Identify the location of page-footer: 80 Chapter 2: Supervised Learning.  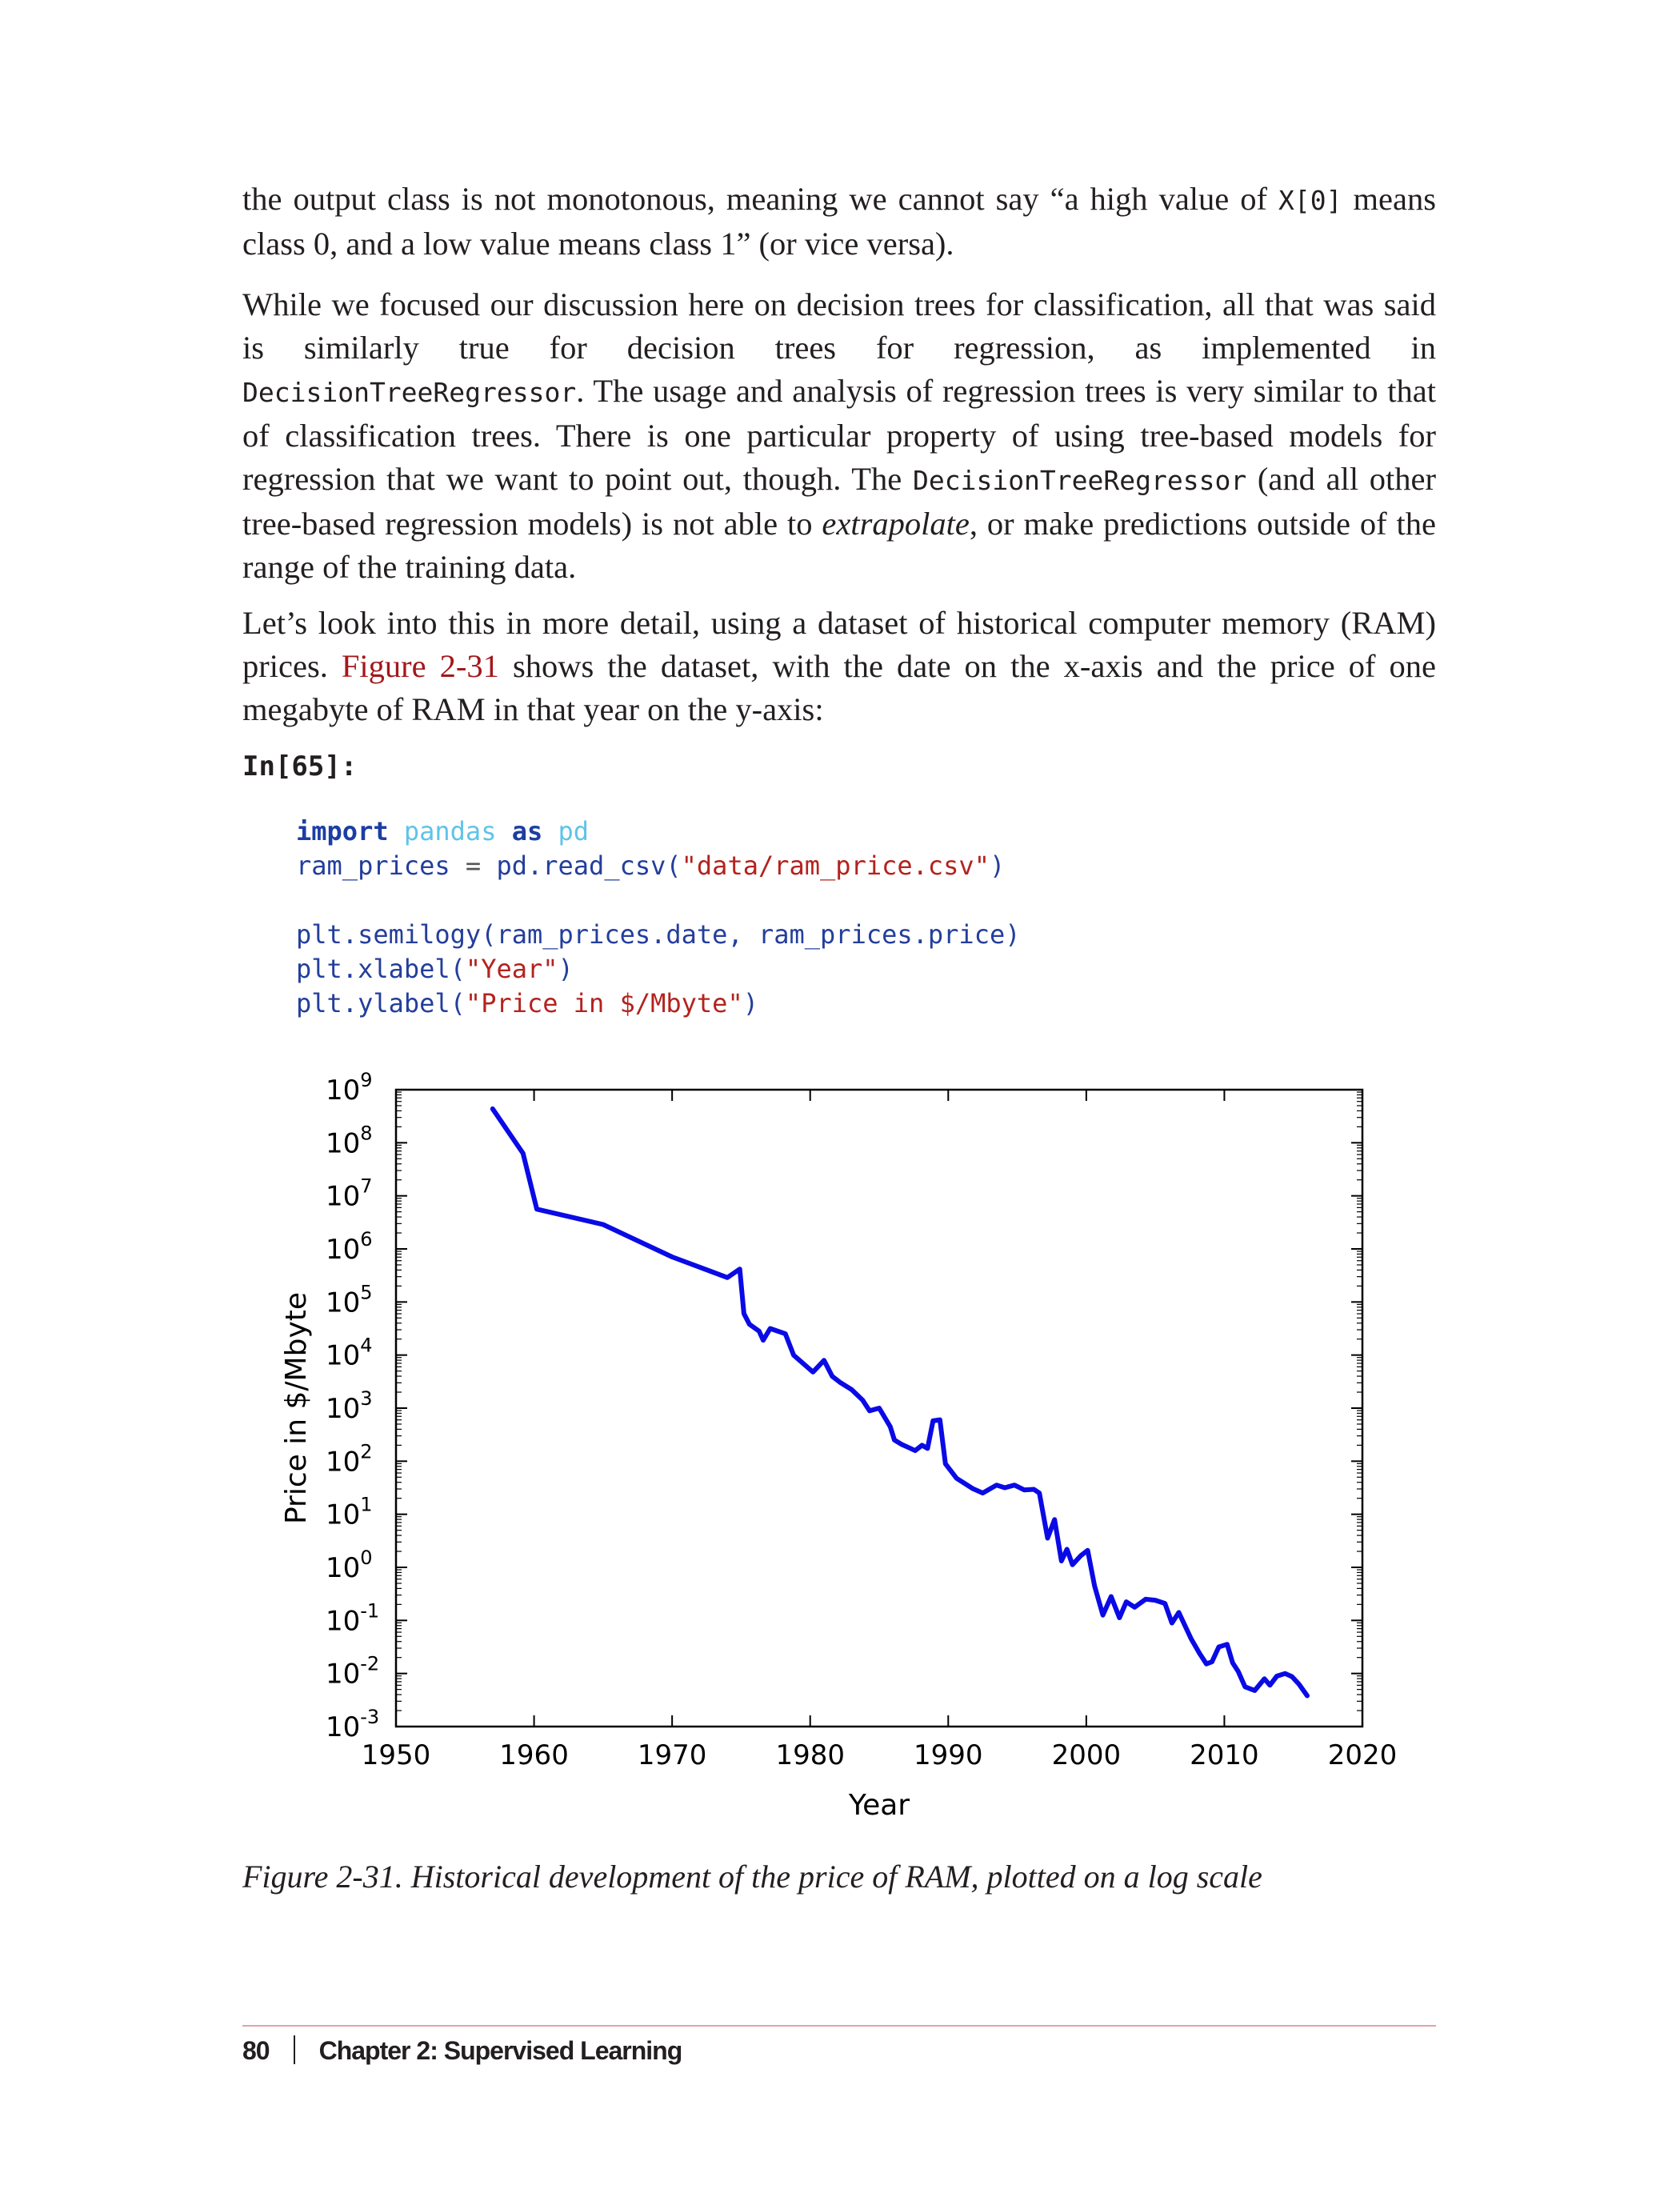
(462, 2050).